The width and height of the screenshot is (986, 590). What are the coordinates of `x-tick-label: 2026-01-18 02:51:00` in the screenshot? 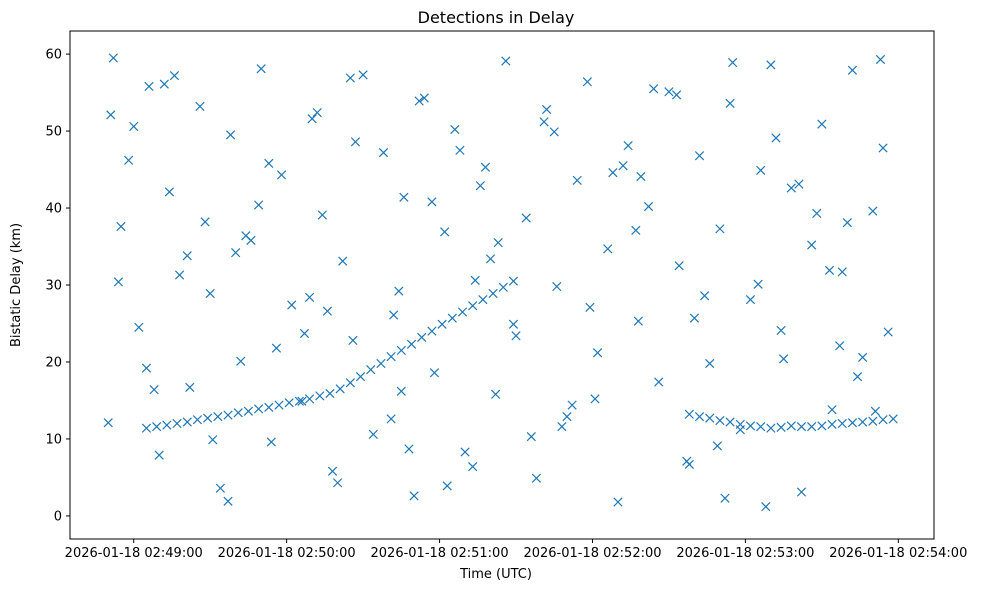 It's located at (440, 553).